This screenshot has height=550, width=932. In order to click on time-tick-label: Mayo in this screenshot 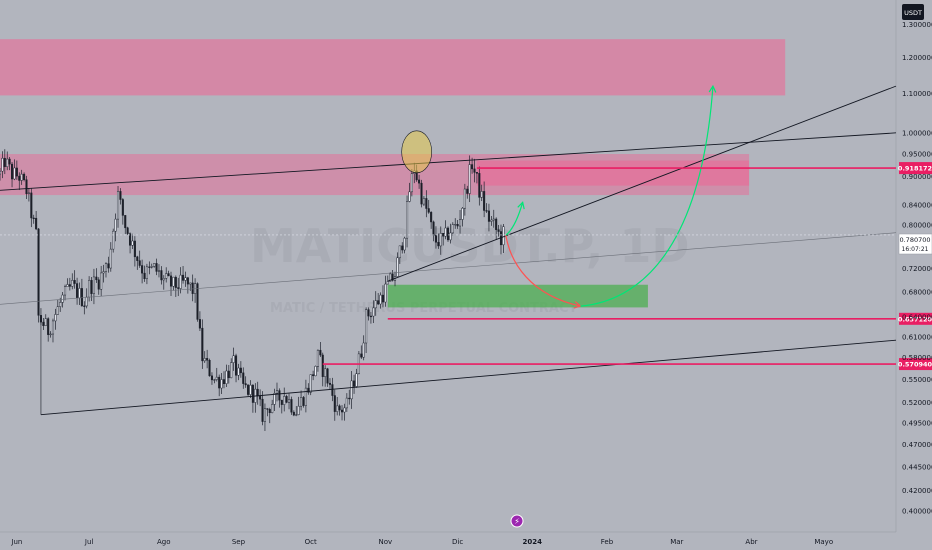, I will do `click(823, 542)`.